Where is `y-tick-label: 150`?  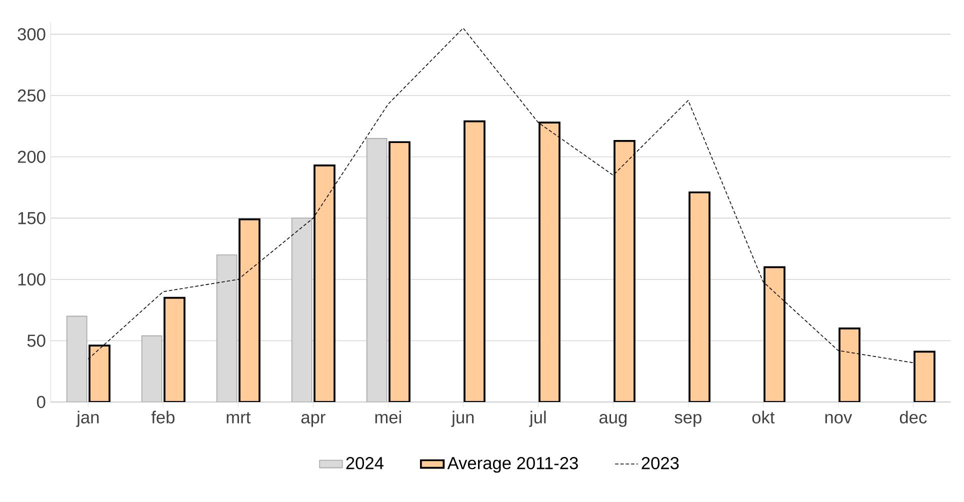
y-tick-label: 150 is located at coordinates (32, 218).